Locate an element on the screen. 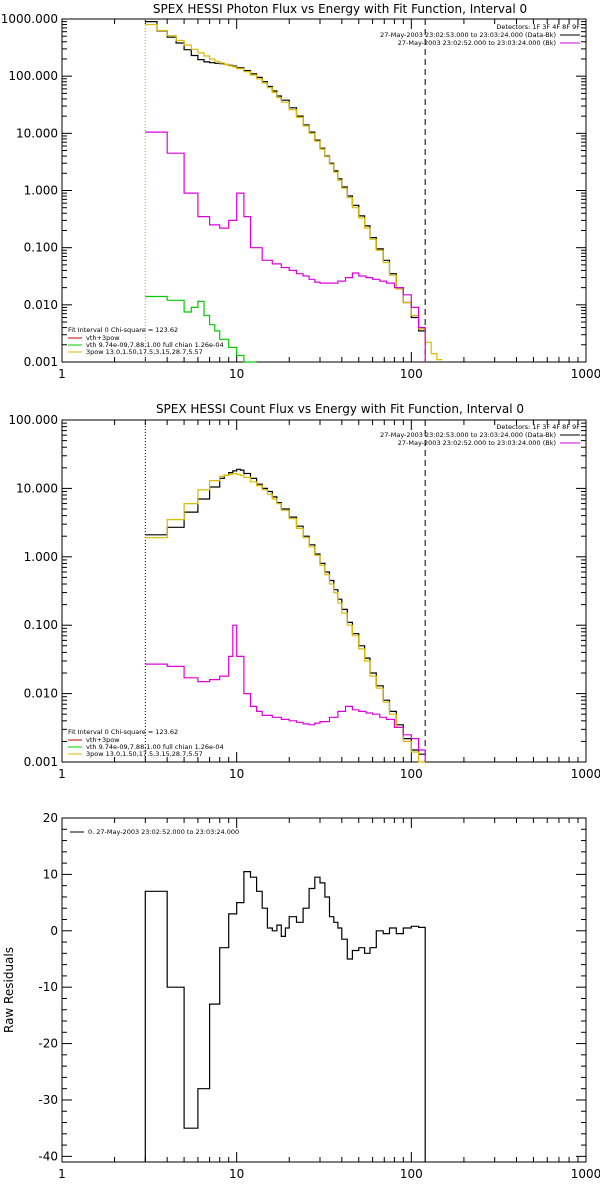  photon-flux-x-tick-label: 100 is located at coordinates (411, 374).